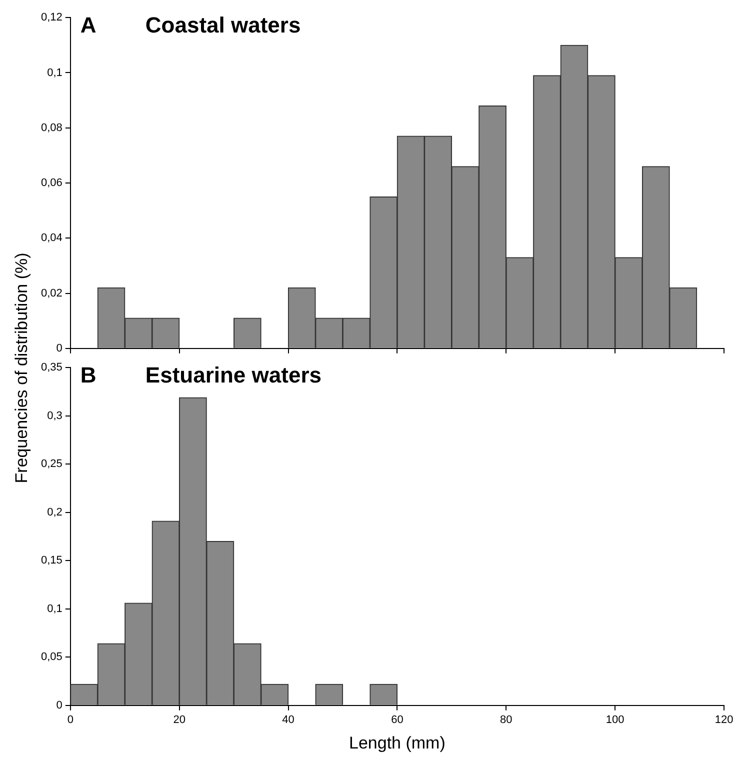 The image size is (753, 767). I want to click on y-tick-label: 0,12, so click(51, 18).